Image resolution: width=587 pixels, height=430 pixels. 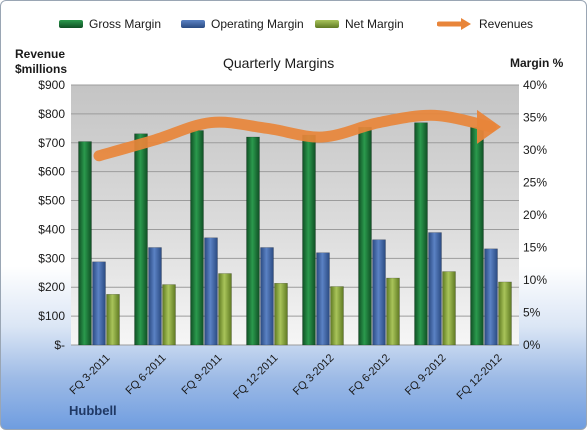 What do you see at coordinates (51, 287) in the screenshot?
I see `left-tick-label: $200` at bounding box center [51, 287].